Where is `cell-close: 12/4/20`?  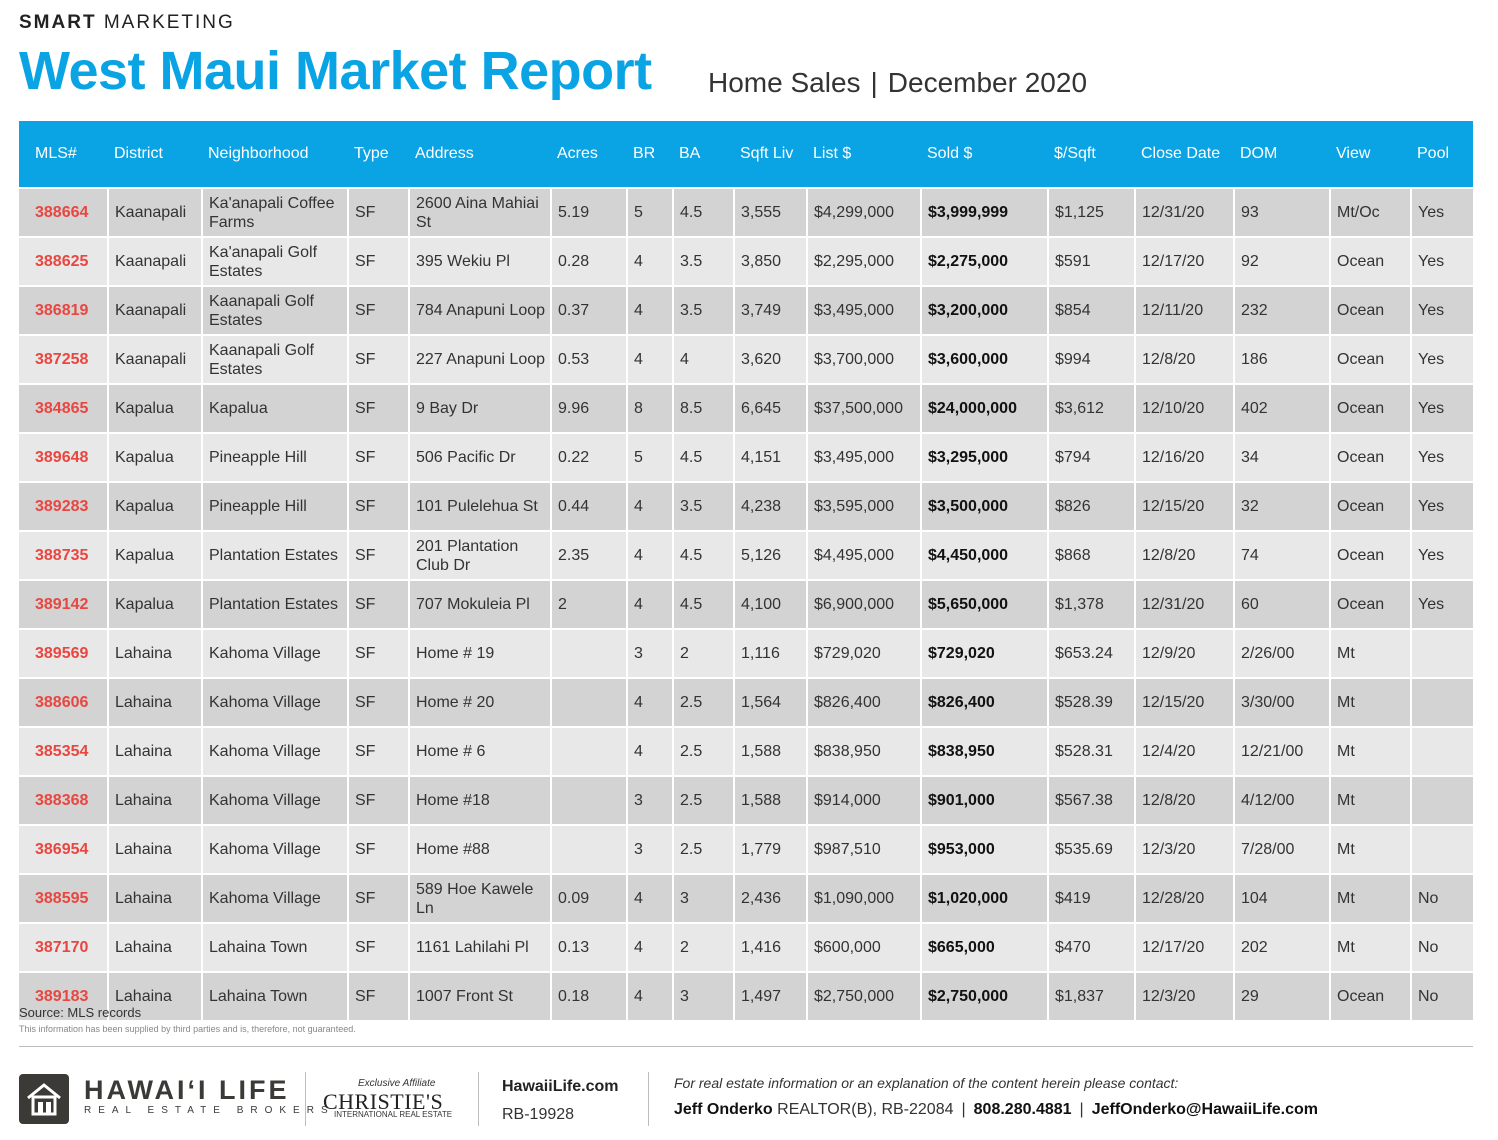 cell-close: 12/4/20 is located at coordinates (1185, 751).